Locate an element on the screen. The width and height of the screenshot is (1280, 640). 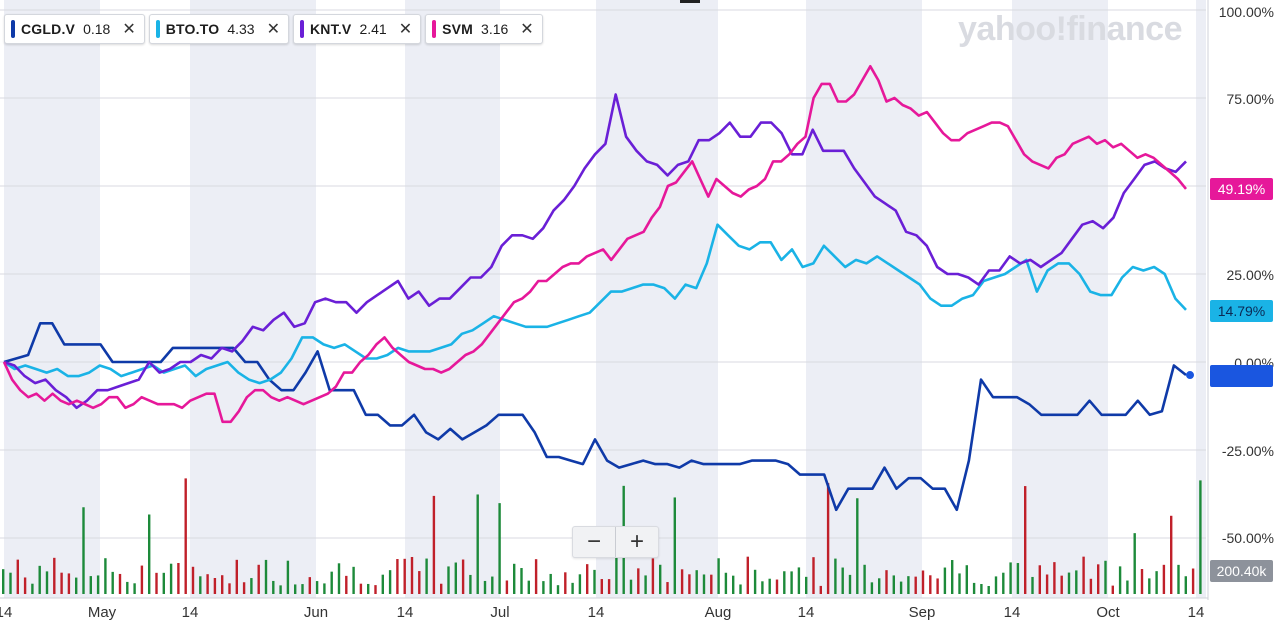
ticker-chip-bto: BTO.TO 4.33 ✕ is located at coordinates (219, 29).